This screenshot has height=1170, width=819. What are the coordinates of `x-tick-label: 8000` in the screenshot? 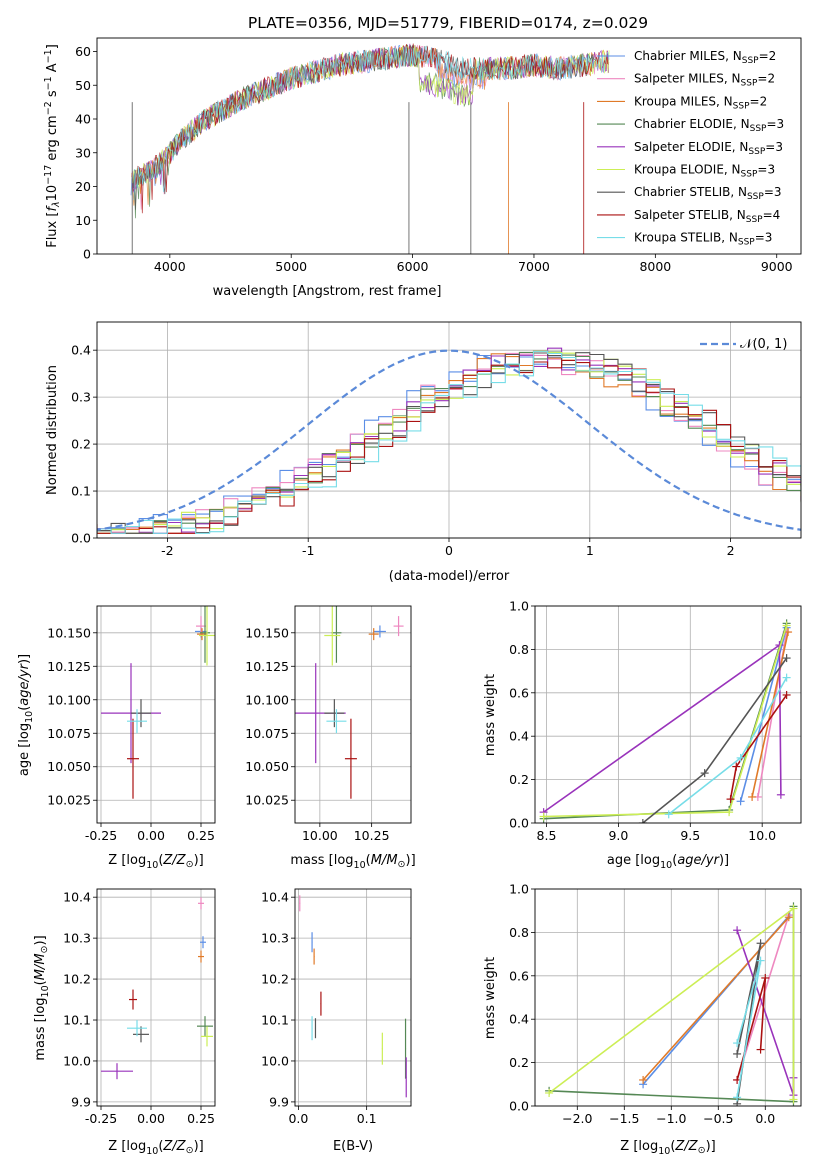 It's located at (655, 266).